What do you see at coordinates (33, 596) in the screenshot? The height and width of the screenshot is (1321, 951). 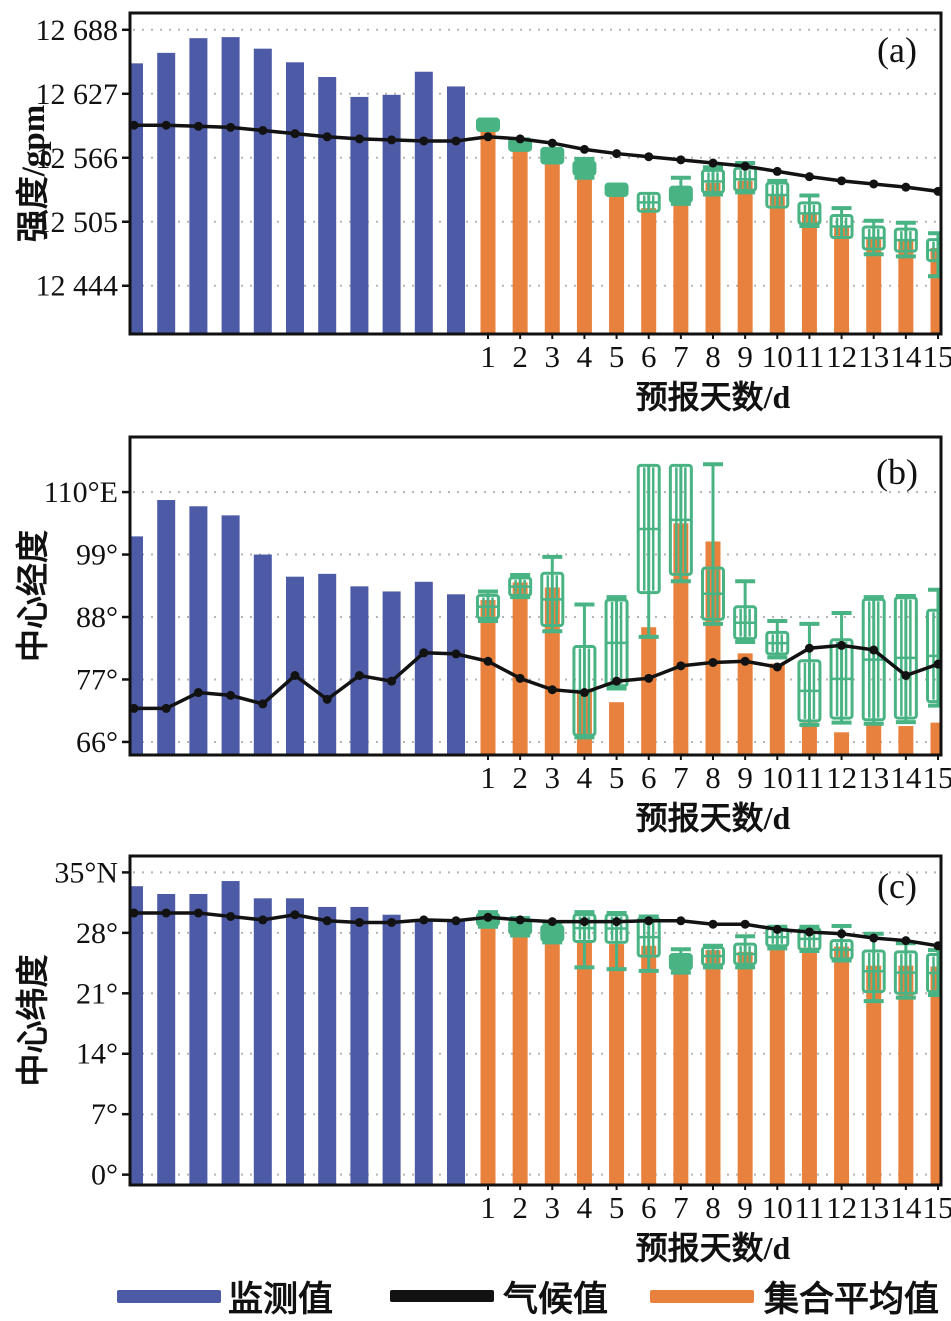 I see `y-axis-title: 中心经度` at bounding box center [33, 596].